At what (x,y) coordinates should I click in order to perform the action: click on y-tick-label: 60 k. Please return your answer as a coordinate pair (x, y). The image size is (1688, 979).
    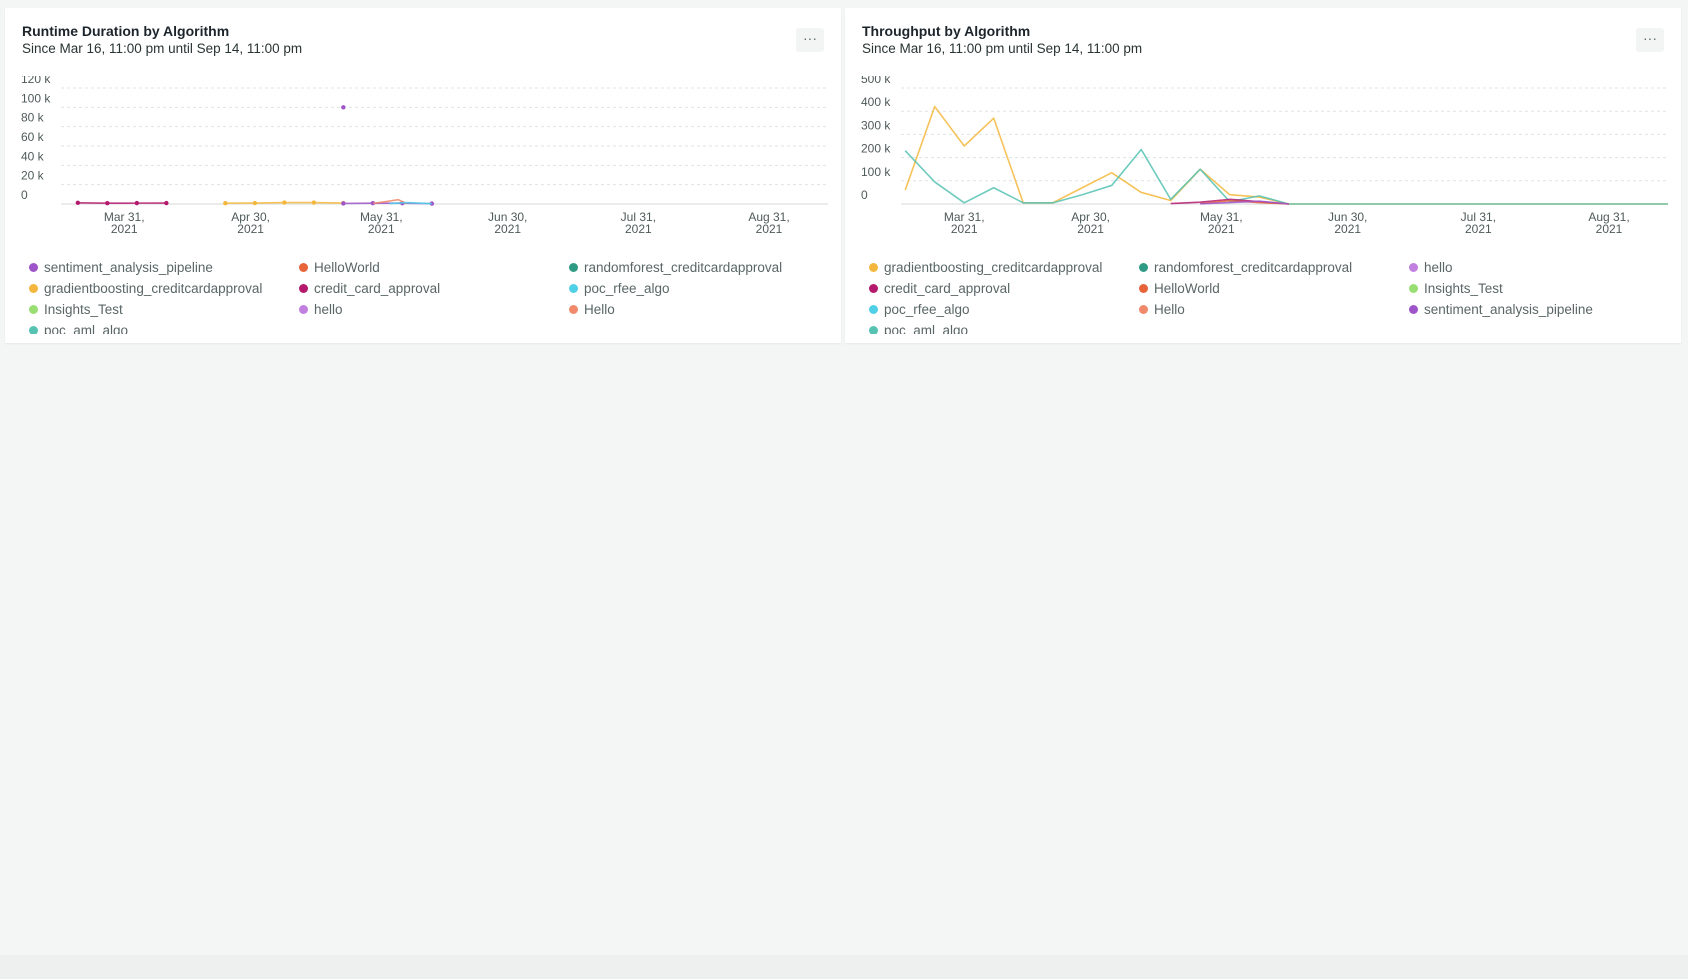
    Looking at the image, I should click on (33, 137).